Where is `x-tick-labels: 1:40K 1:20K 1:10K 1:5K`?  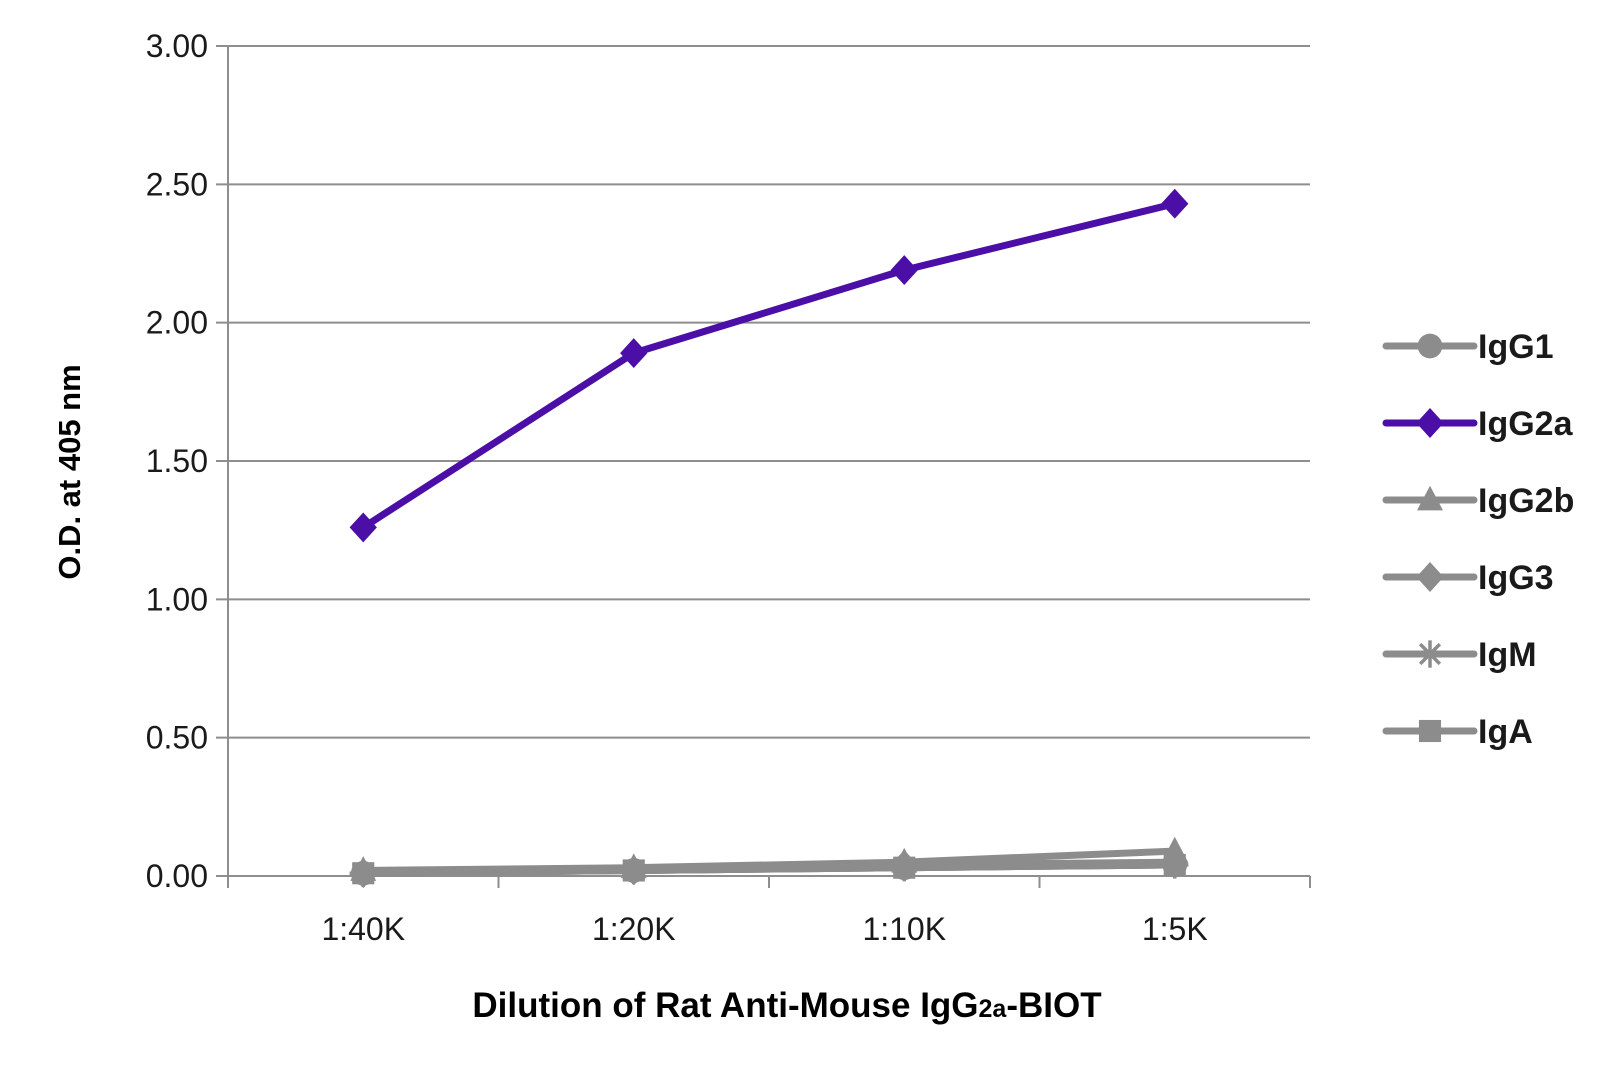
x-tick-labels: 1:40K 1:20K 1:10K 1:5K is located at coordinates (764, 929).